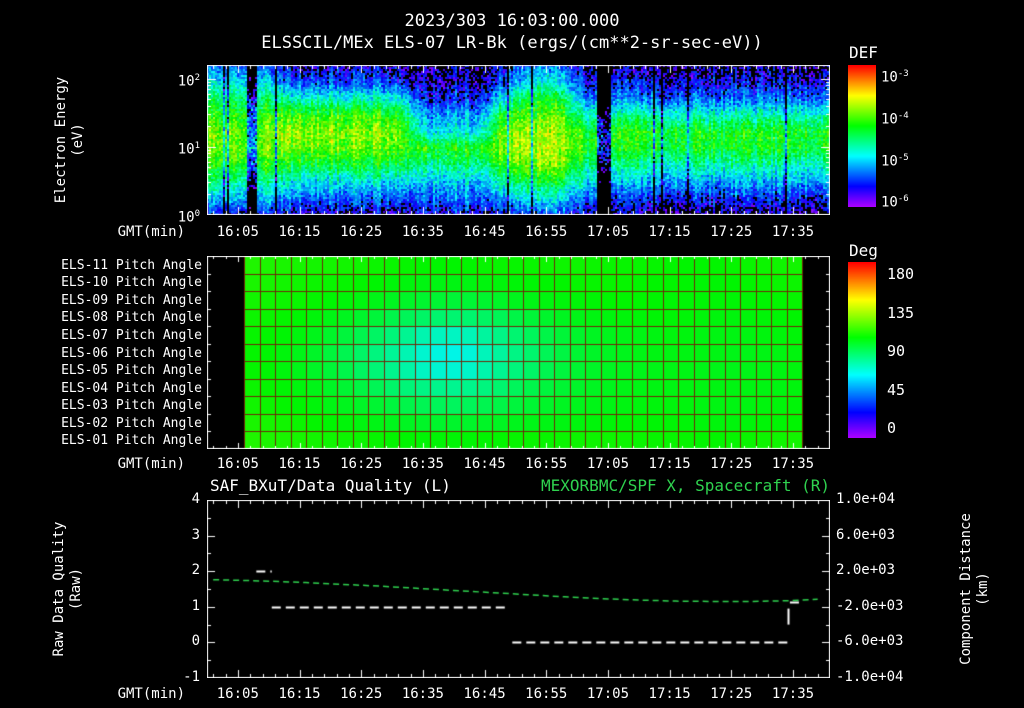 Image resolution: width=1024 pixels, height=708 pixels. I want to click on distance-axis-label-line1: Component Distance, so click(966, 589).